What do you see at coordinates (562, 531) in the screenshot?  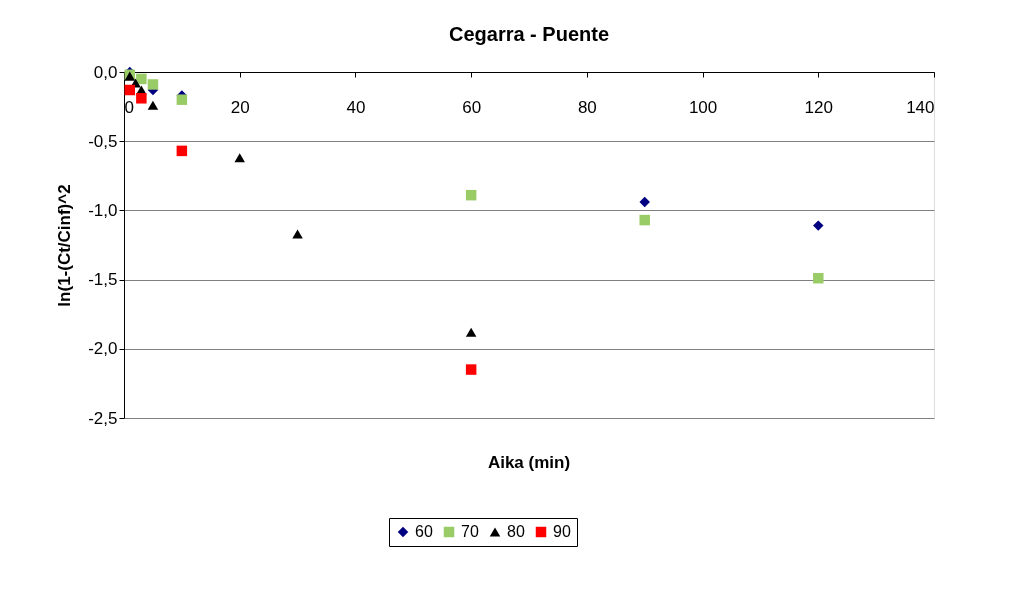 I see `legend-label: 90` at bounding box center [562, 531].